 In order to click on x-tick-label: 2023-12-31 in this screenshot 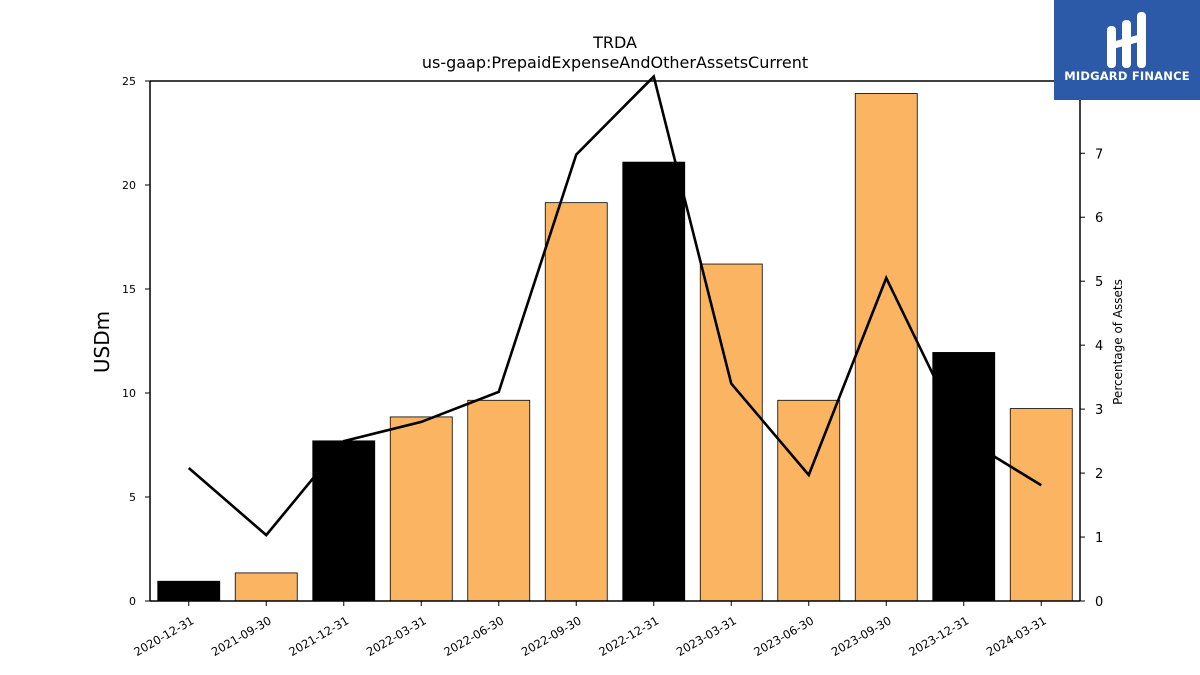, I will do `click(938, 636)`.